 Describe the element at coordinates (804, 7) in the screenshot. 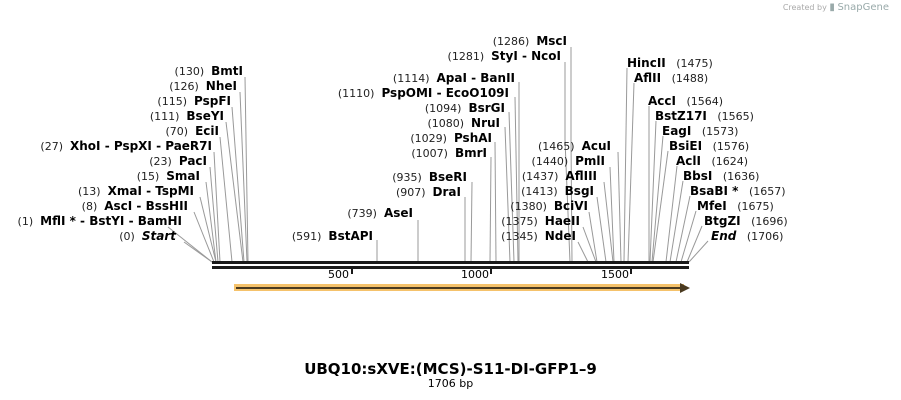

I see `credit-text: Created by` at that location.